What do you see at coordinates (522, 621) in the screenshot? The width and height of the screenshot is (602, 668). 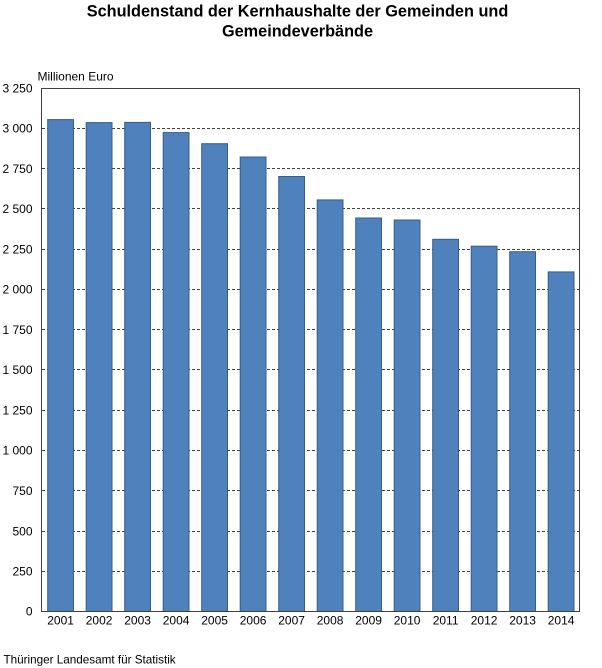 I see `svg-text: 2013` at bounding box center [522, 621].